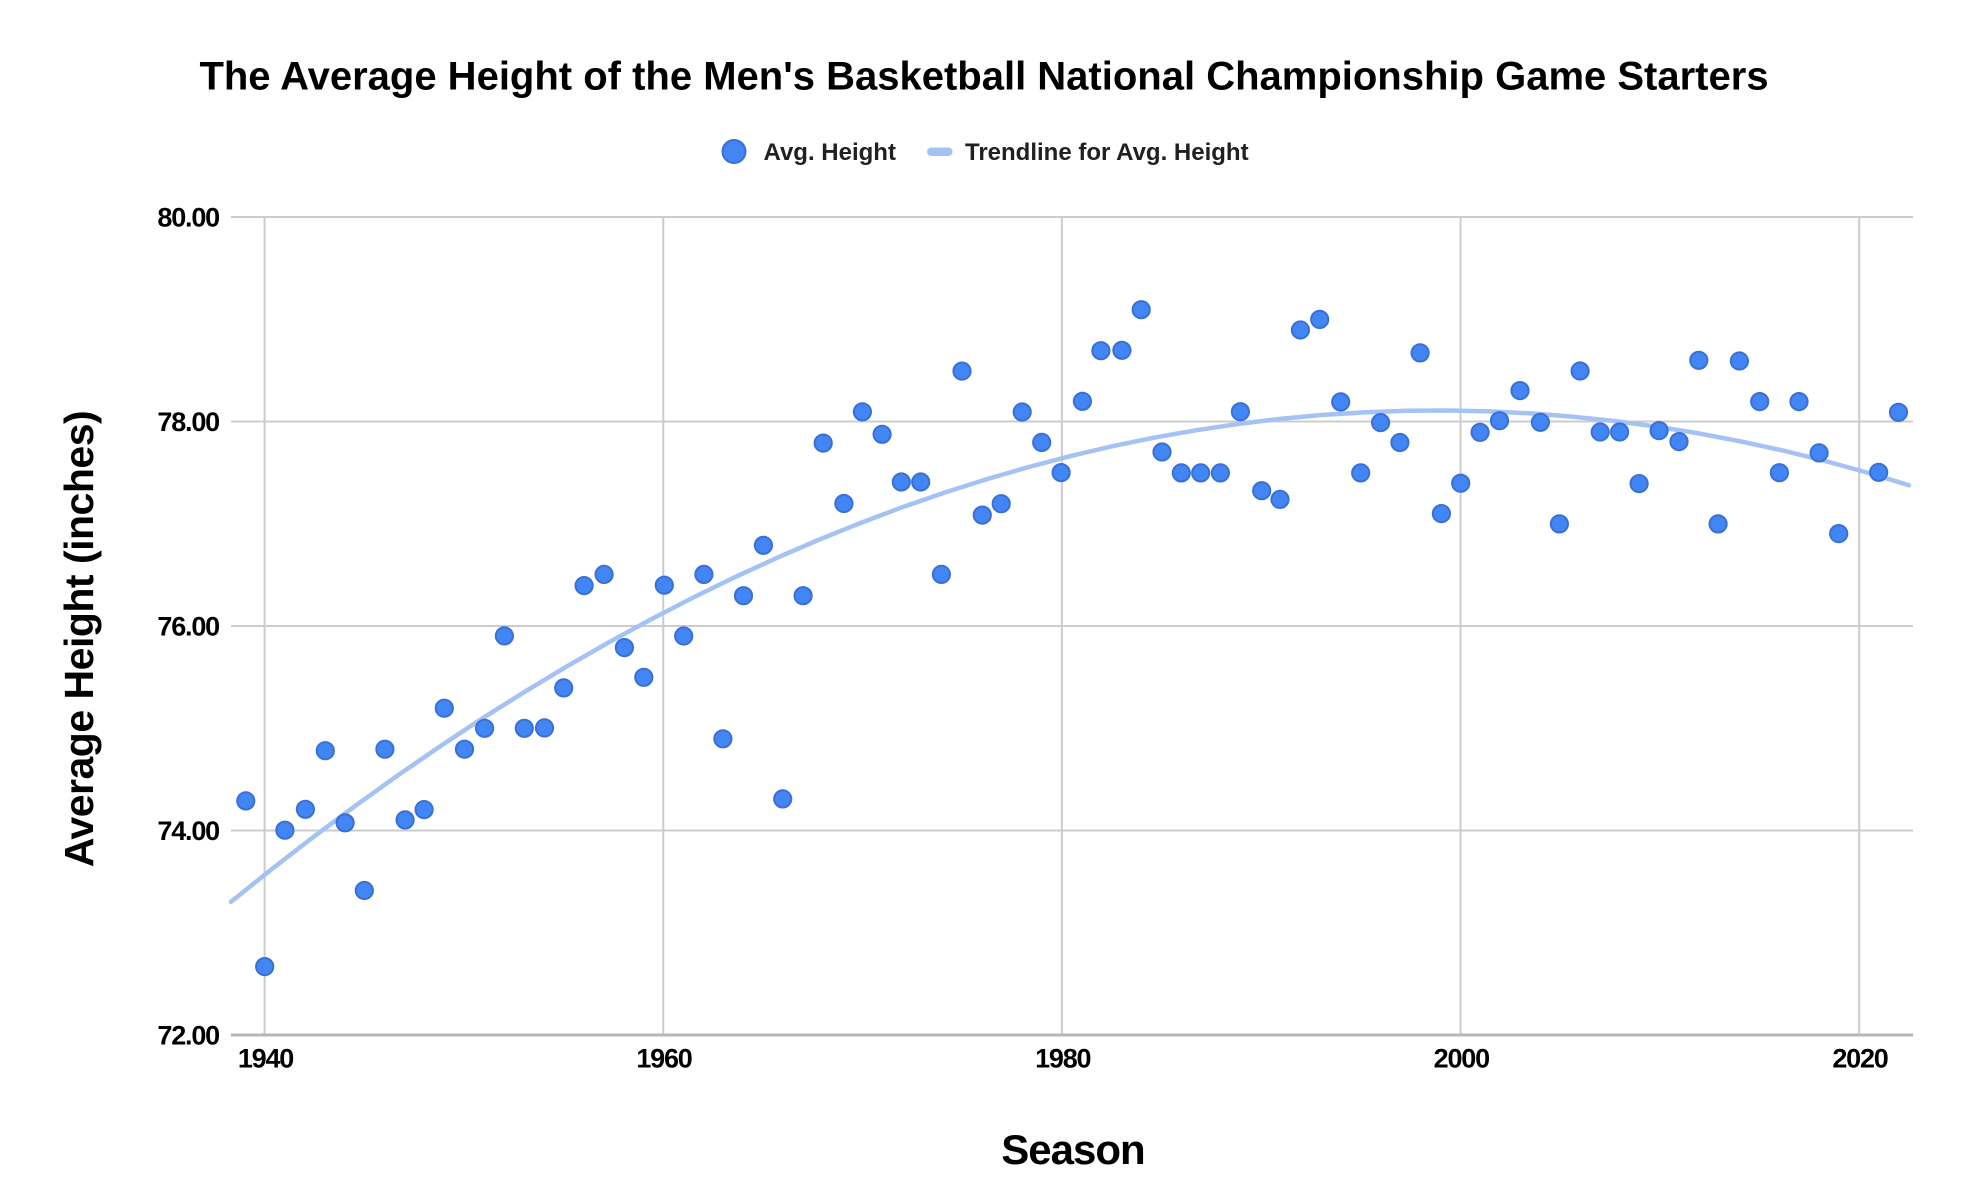 This screenshot has height=1193, width=1968. What do you see at coordinates (1107, 152) in the screenshot?
I see `svg-text: Trendline for Avg. Height` at bounding box center [1107, 152].